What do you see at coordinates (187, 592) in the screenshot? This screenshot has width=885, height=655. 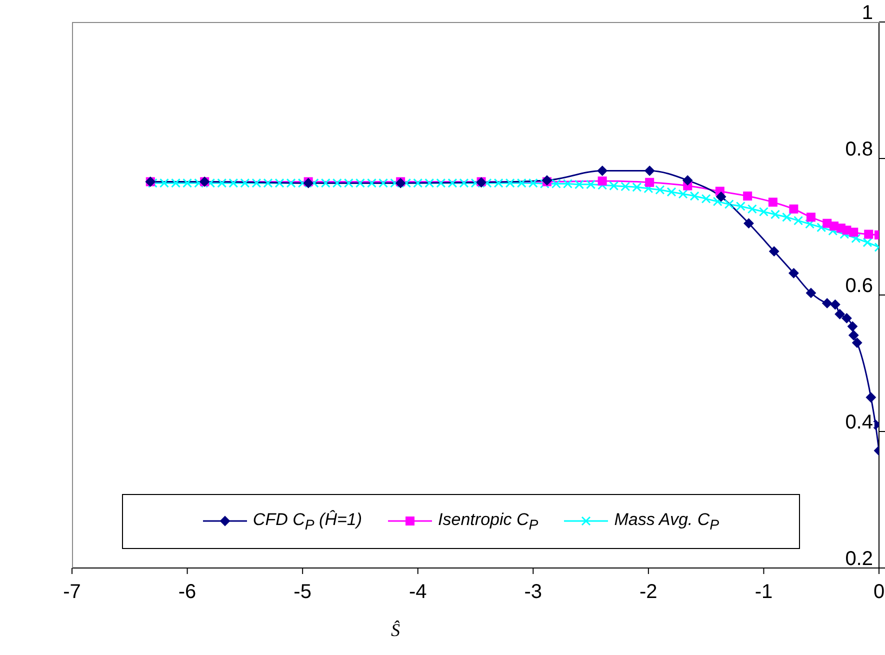 I see `x-tick-label: -6` at bounding box center [187, 592].